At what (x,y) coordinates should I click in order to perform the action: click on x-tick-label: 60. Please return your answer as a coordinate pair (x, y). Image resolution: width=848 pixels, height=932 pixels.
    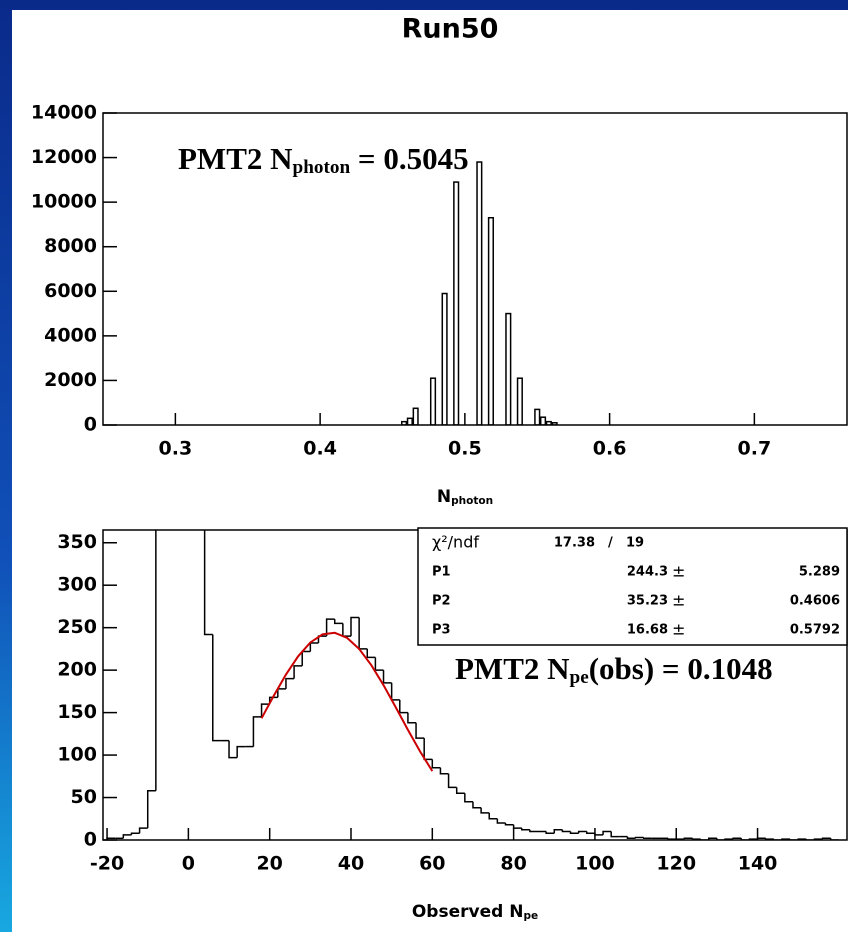
    Looking at the image, I should click on (432, 864).